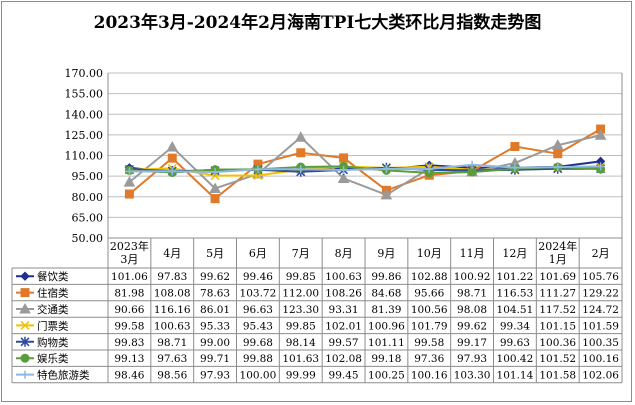 This screenshot has height=405, width=635. What do you see at coordinates (343, 294) in the screenshot?
I see `table-cell-value: 108.26` at bounding box center [343, 294].